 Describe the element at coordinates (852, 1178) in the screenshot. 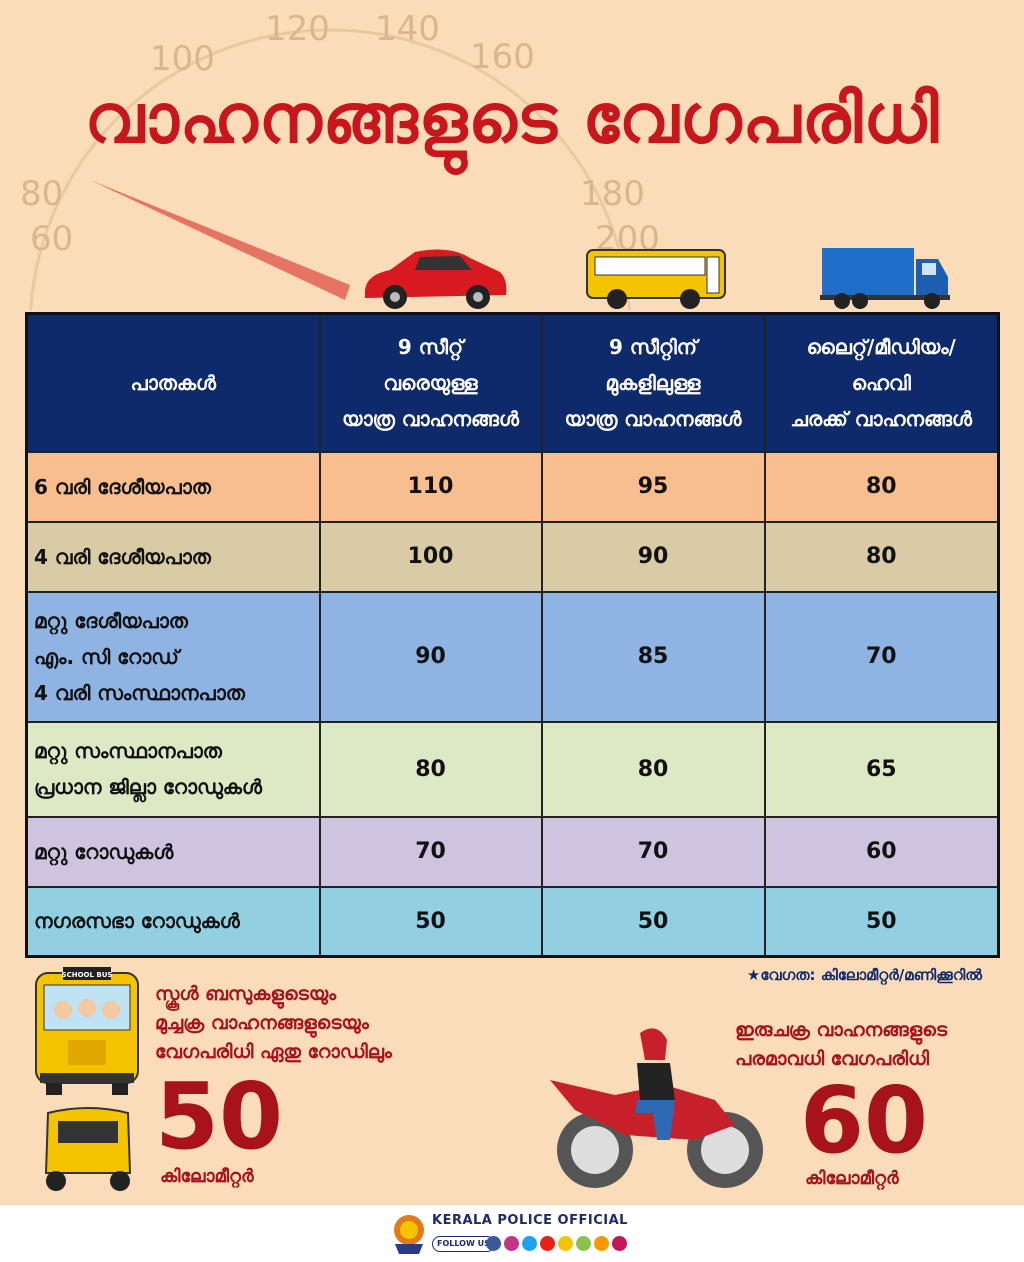

I see `two-wheeler-speed-unit: കിലോമീറ്റർ` at that location.